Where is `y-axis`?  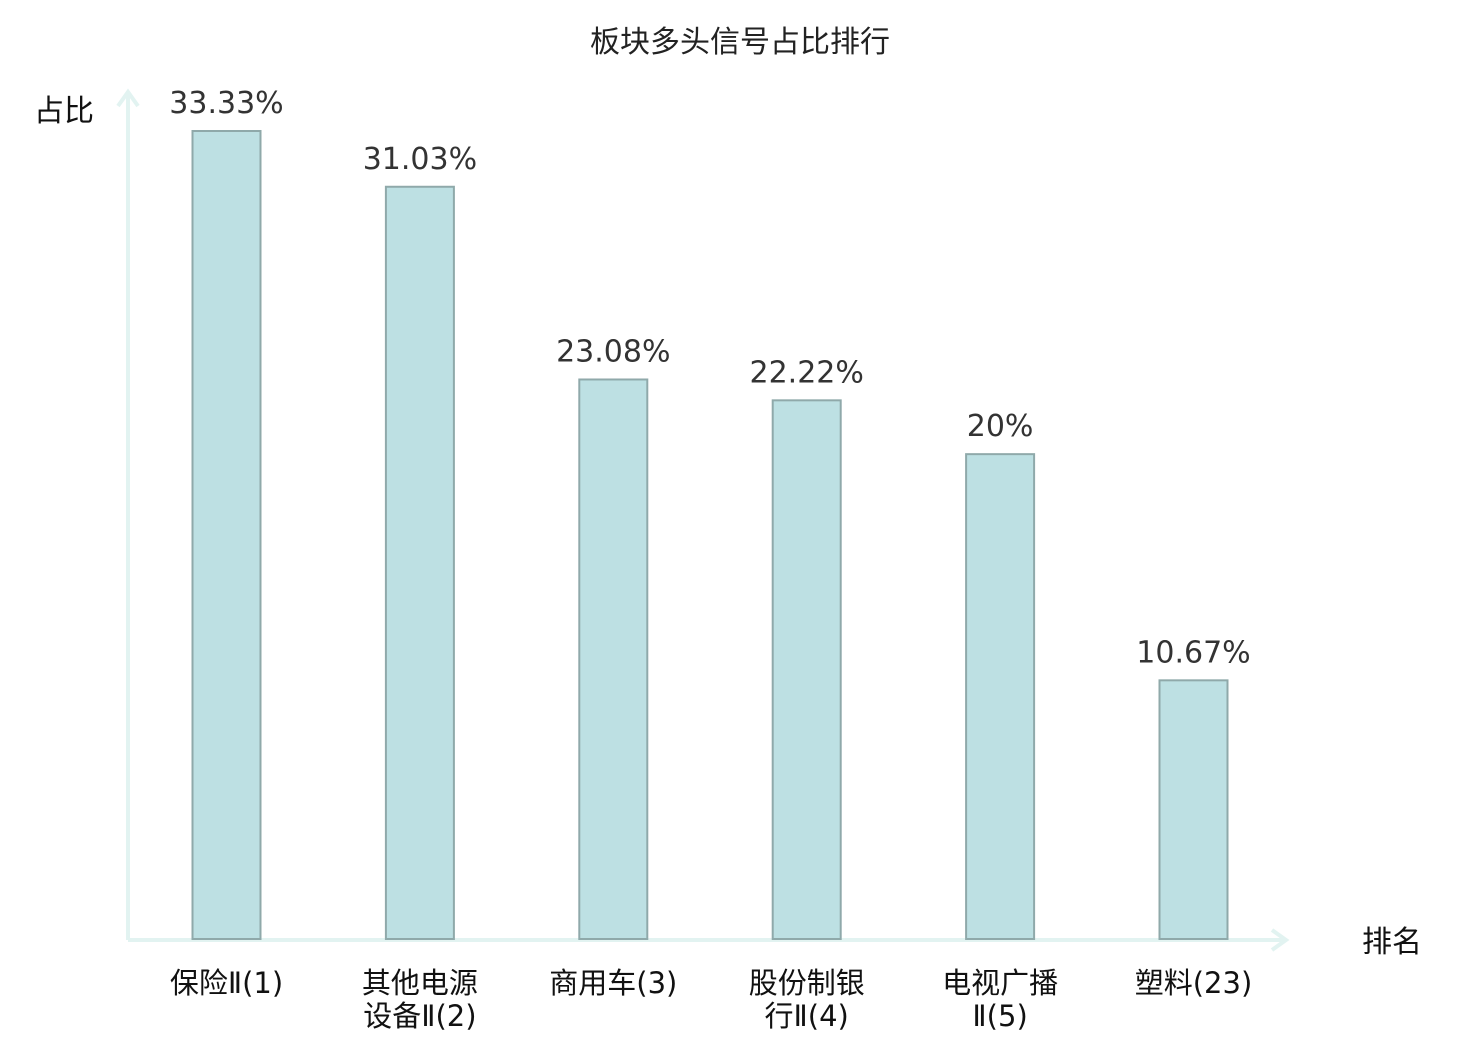 y-axis is located at coordinates (128, 514).